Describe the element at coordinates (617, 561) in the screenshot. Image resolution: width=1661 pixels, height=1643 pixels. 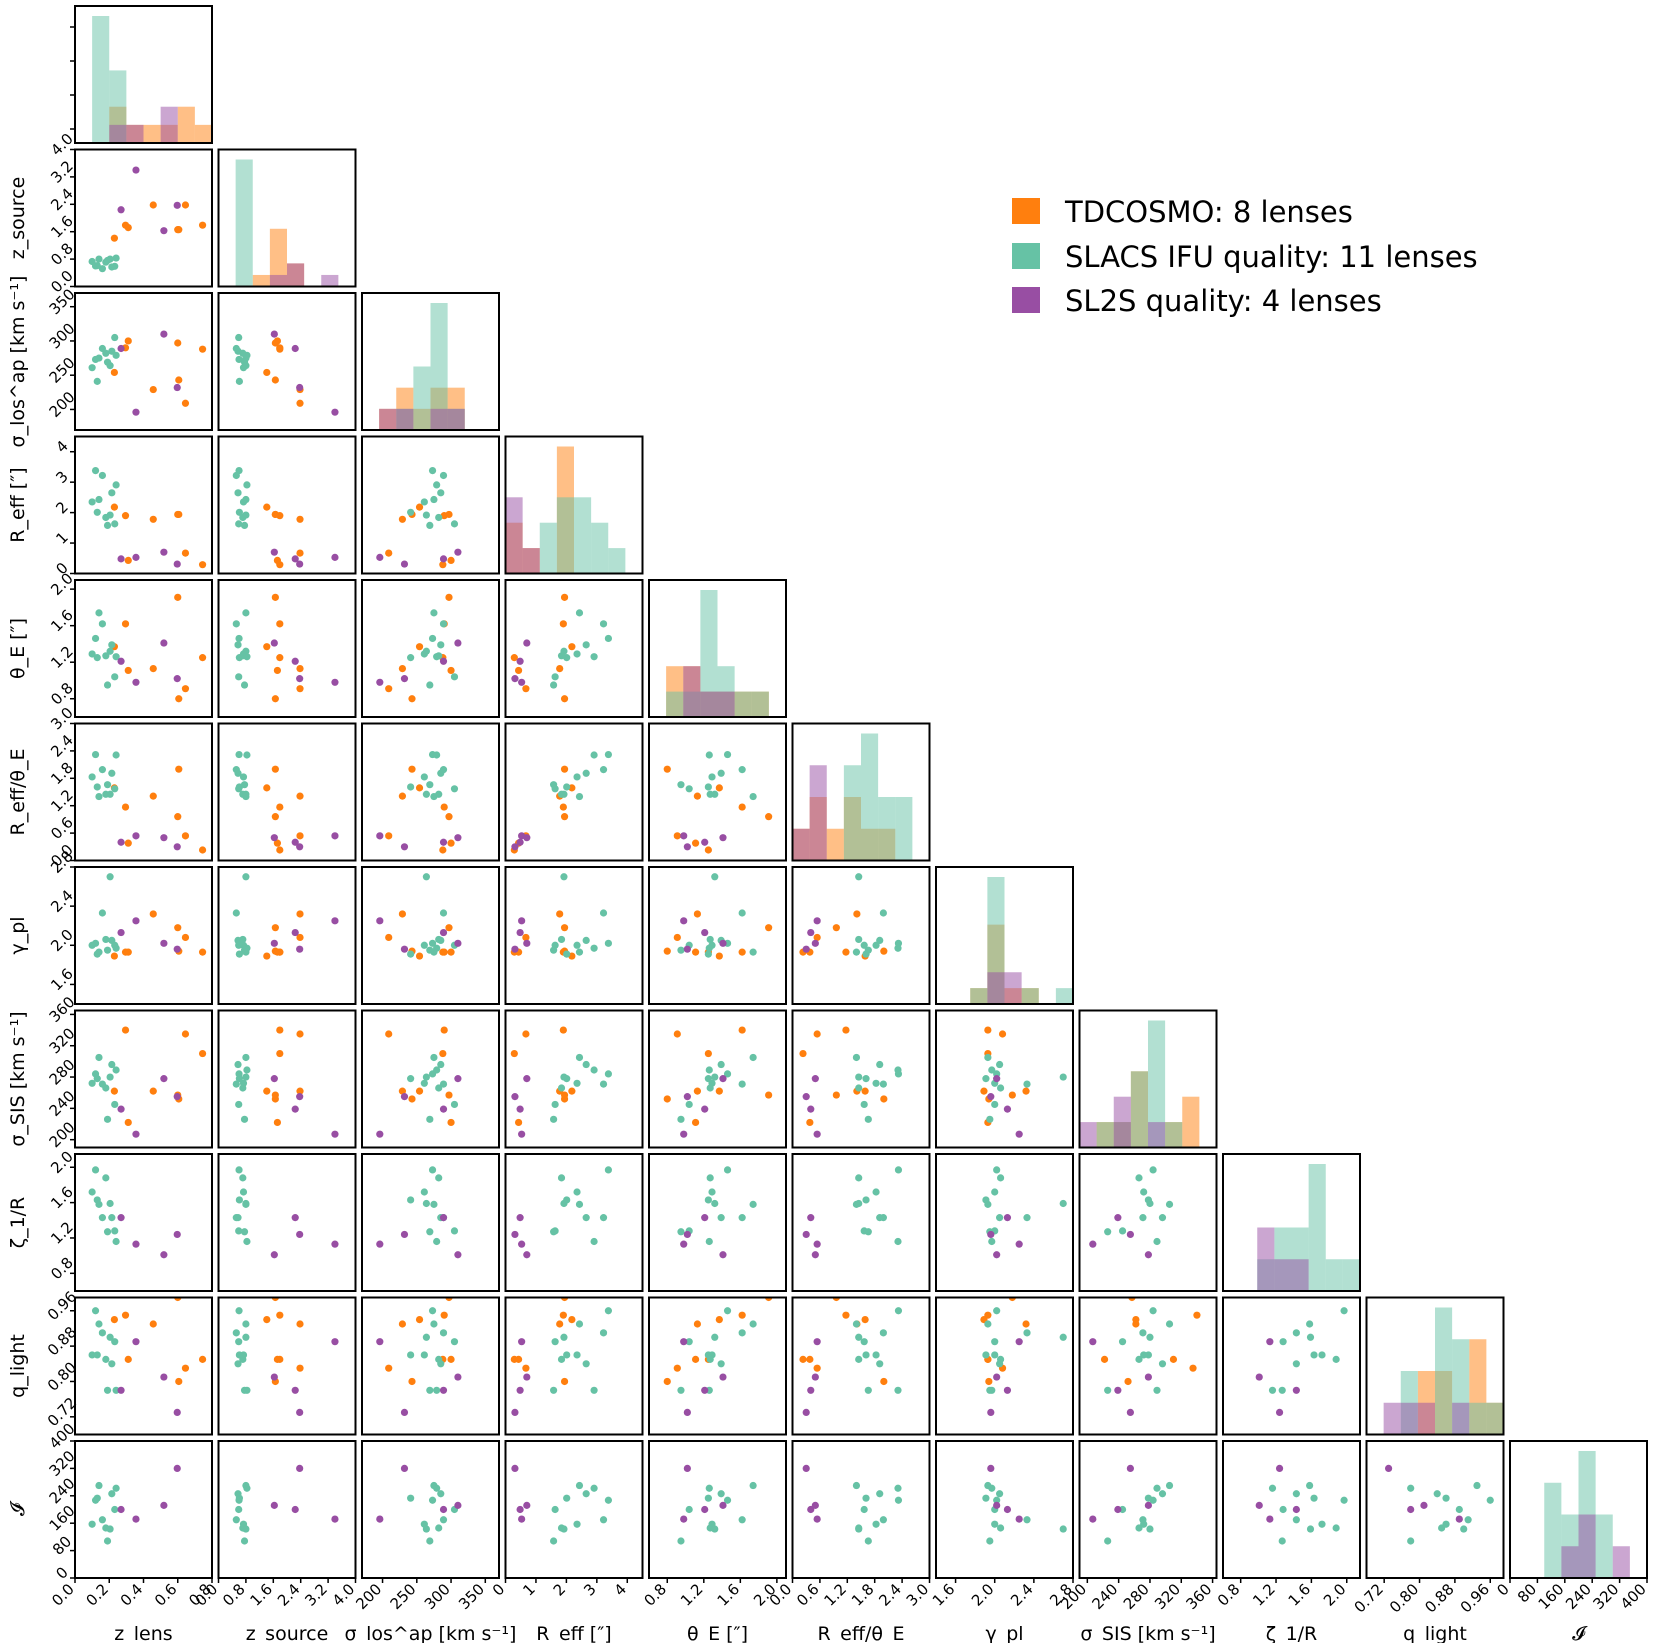
I see `hist-bar-slacs-R_eff` at that location.